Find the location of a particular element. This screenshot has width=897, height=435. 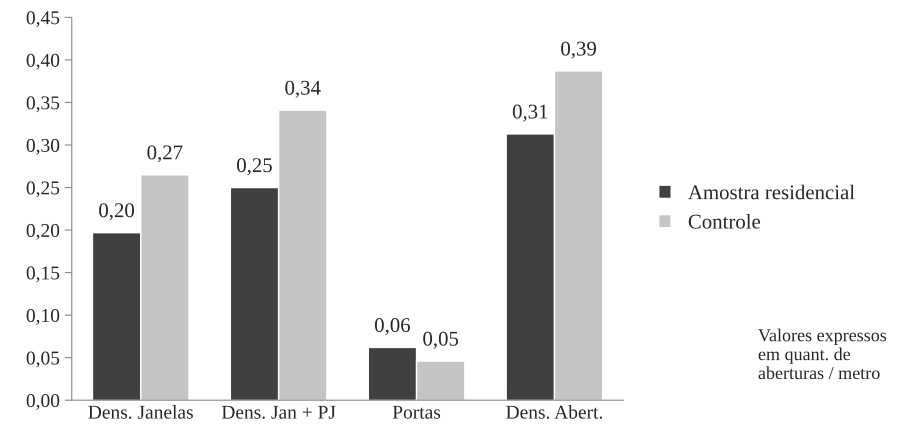

data-label: 0,27 is located at coordinates (164, 153).